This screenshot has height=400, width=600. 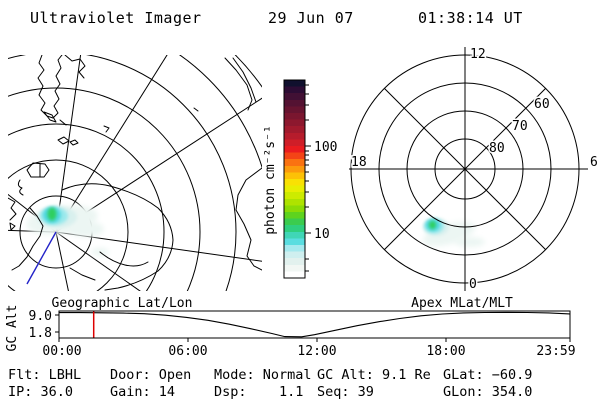 I want to click on altplot-xticks, so click(x=314, y=340).